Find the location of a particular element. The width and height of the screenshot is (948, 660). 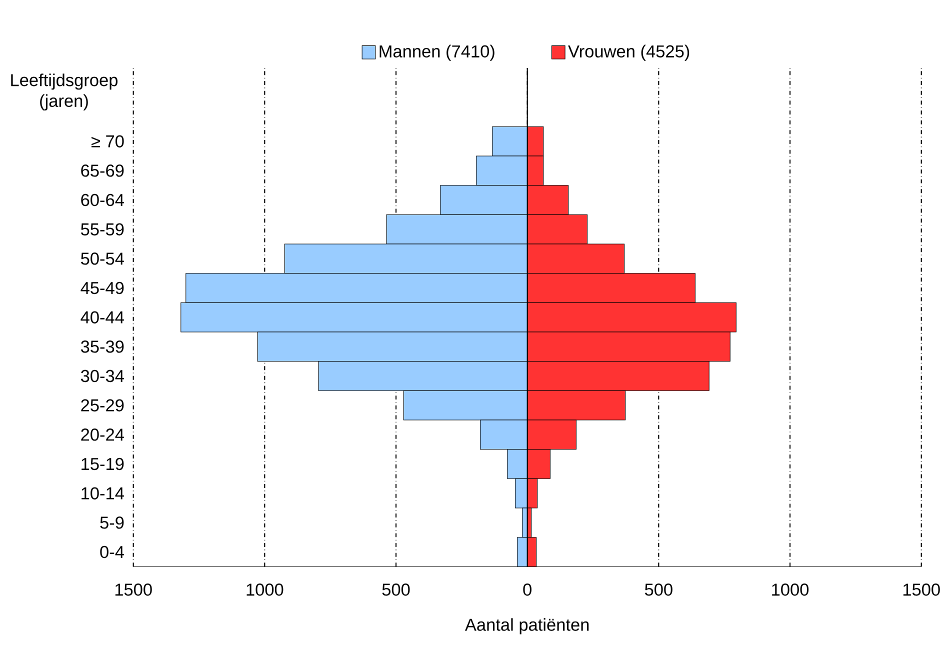

y-tick-label: 60-64 is located at coordinates (102, 200).